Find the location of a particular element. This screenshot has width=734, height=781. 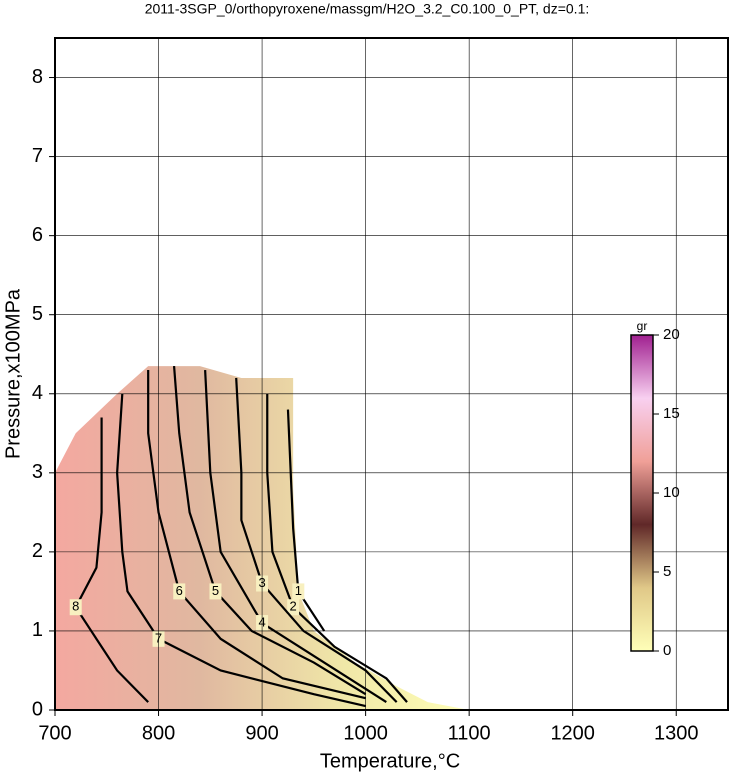

contour-label: 6 is located at coordinates (179, 590).